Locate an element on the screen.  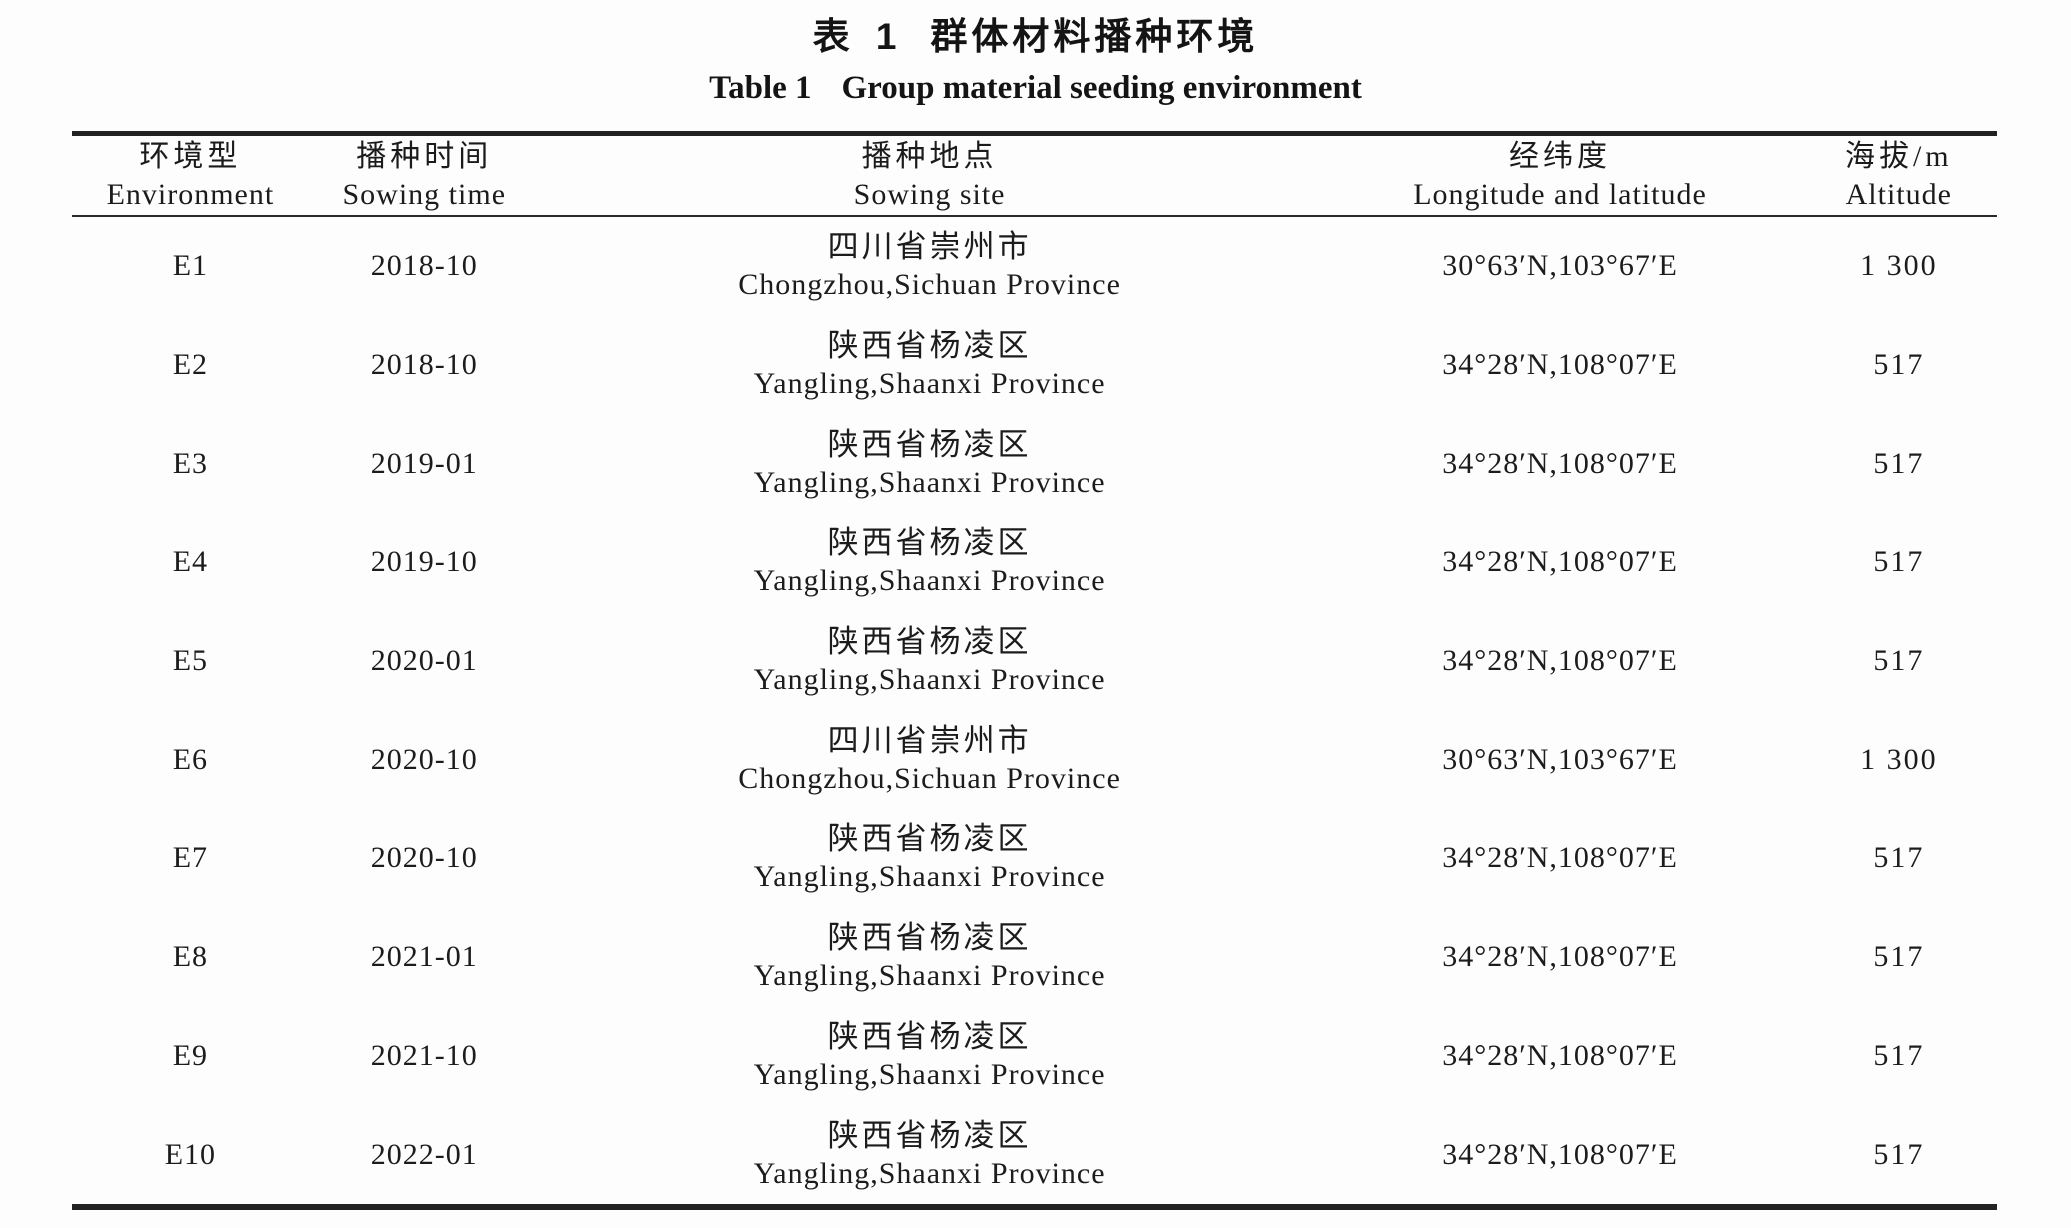
cell-sowing-time: 2019-10 is located at coordinates (424, 562).